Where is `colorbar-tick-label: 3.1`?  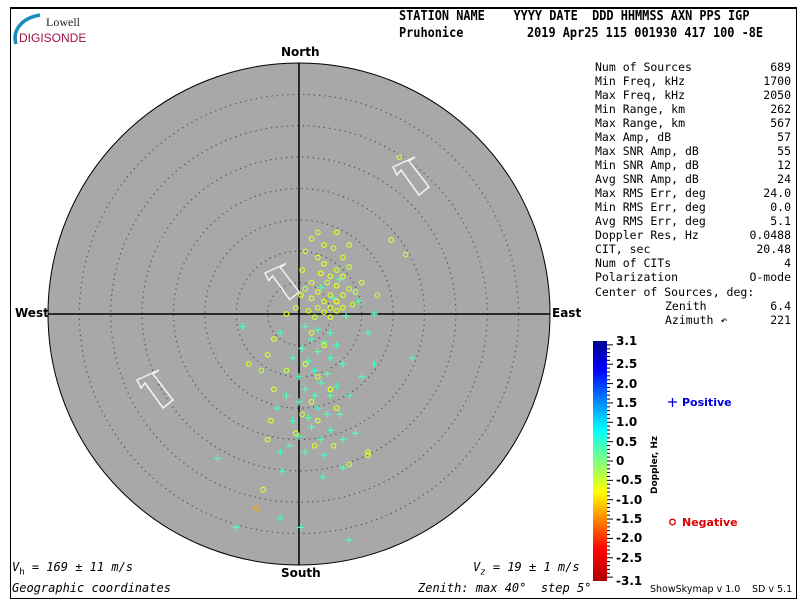 colorbar-tick-label: 3.1 is located at coordinates (627, 341).